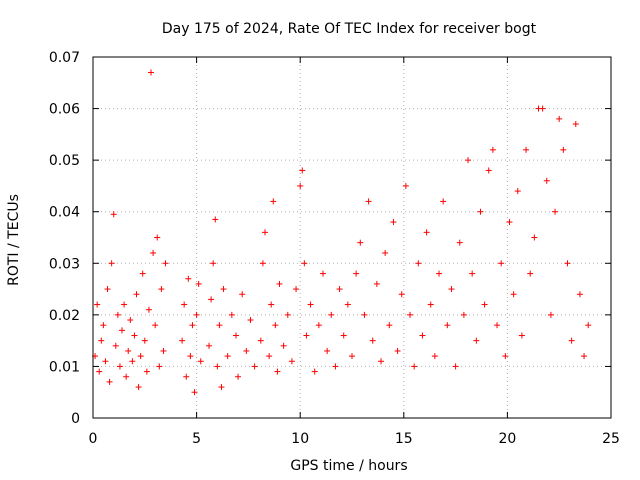 Image resolution: width=640 pixels, height=480 pixels. I want to click on x-tick-label: 0, so click(93, 439).